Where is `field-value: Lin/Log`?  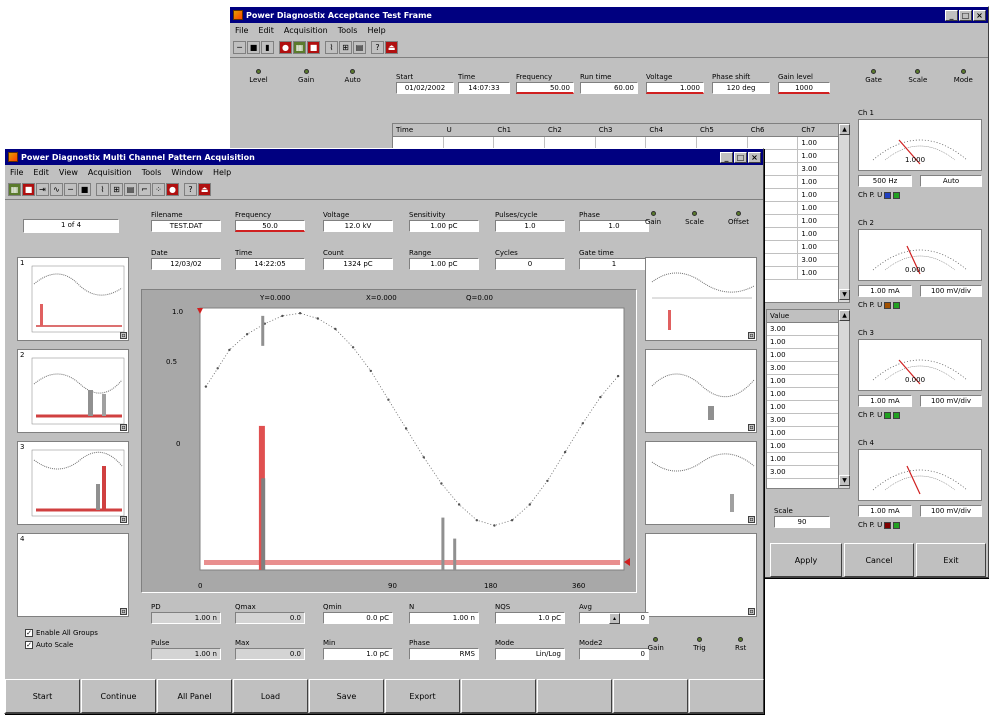
field-value: Lin/Log is located at coordinates (530, 654).